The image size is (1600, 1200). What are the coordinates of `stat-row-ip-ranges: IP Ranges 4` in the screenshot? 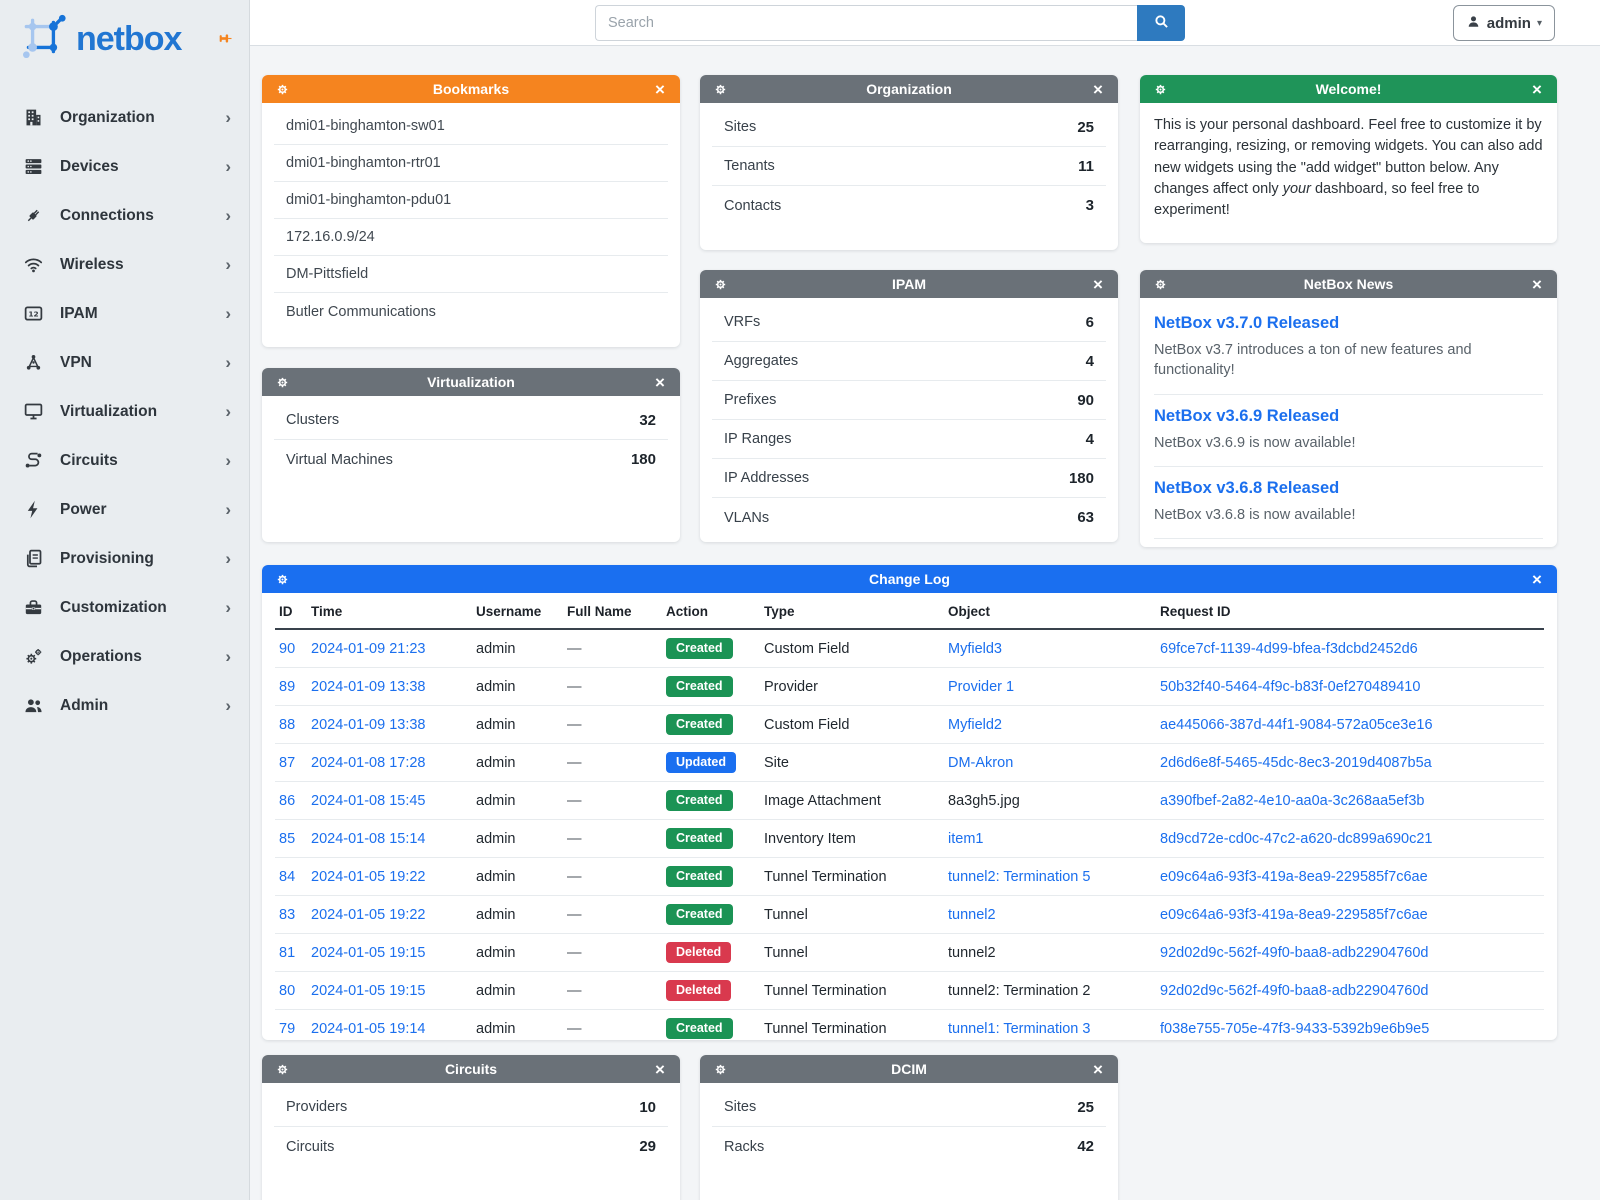 It's located at (909, 439).